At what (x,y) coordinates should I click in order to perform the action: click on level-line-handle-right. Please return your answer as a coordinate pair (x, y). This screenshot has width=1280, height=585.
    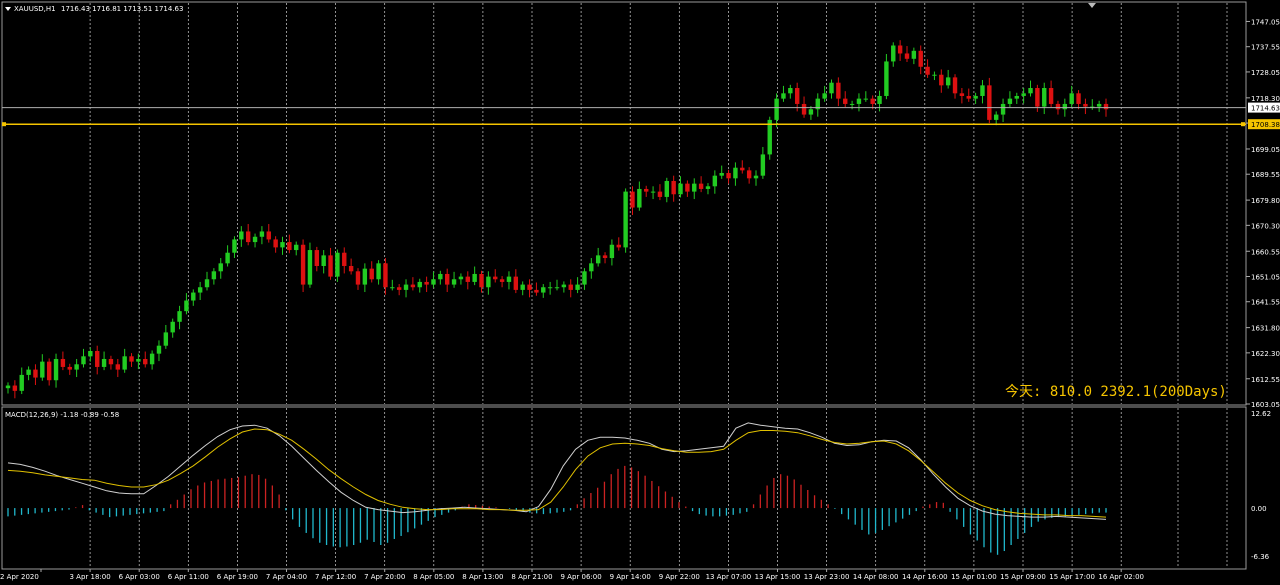
    Looking at the image, I should click on (1243, 124).